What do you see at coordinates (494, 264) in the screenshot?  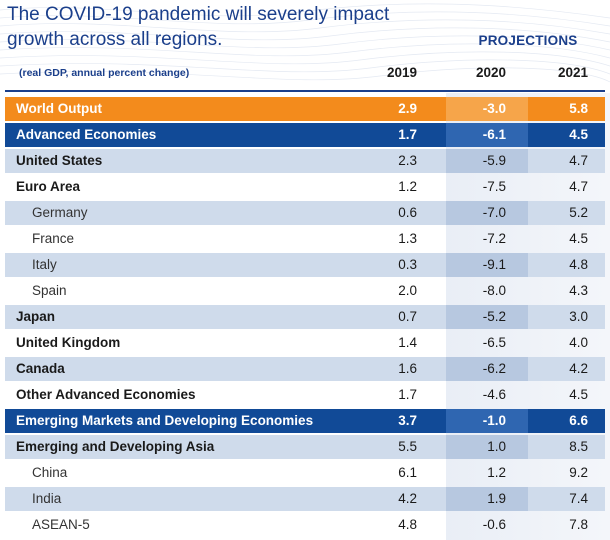 I see `value-2020: -9.1` at bounding box center [494, 264].